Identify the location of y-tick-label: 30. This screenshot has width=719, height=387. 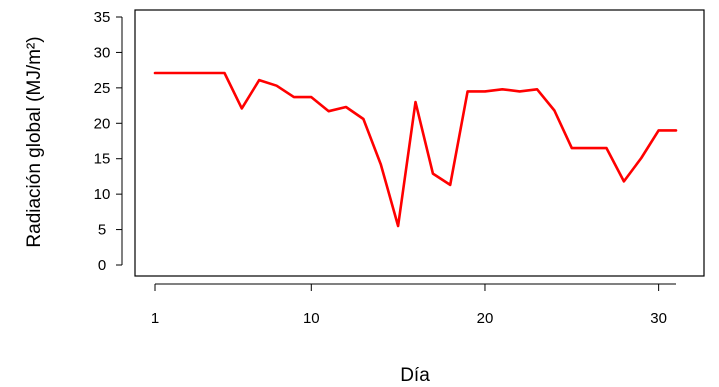
(102, 52).